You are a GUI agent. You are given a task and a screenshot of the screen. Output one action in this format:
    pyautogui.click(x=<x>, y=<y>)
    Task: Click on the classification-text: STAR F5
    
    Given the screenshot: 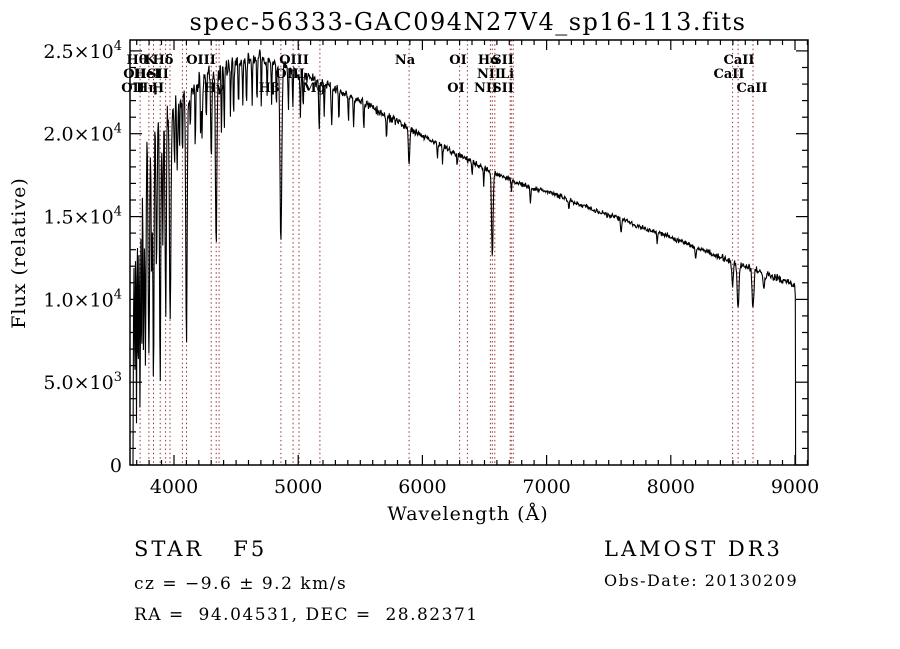 What is the action you would take?
    pyautogui.click(x=201, y=549)
    